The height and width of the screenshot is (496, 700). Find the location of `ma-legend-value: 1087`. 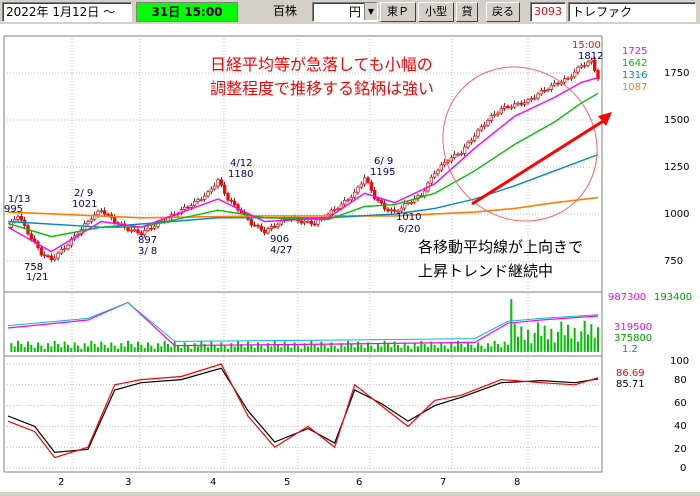

ma-legend-value: 1087 is located at coordinates (634, 87).